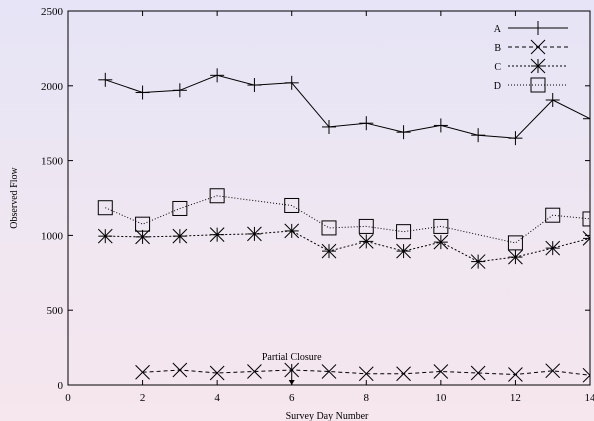 The width and height of the screenshot is (594, 421). Describe the element at coordinates (52, 236) in the screenshot. I see `y-tick-label: 1000` at that location.